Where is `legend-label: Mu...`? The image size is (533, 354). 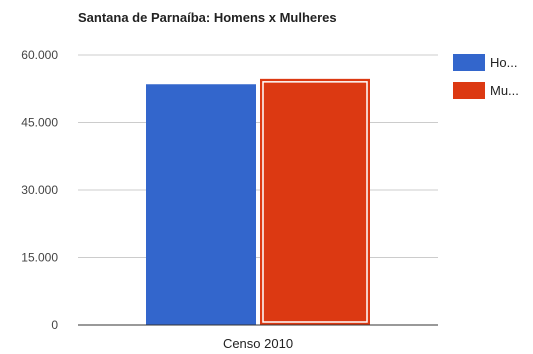 legend-label: Mu... is located at coordinates (504, 90).